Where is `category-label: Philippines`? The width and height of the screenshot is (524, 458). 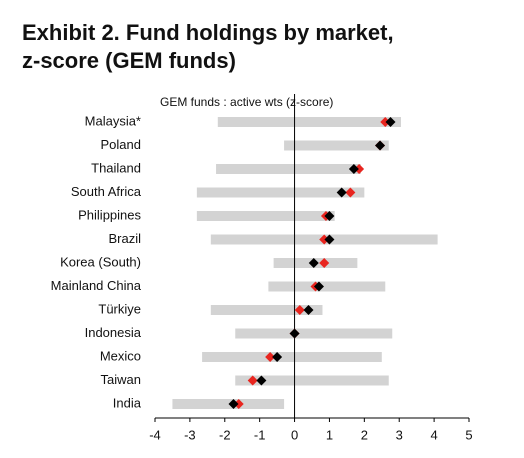 category-label: Philippines is located at coordinates (109, 214).